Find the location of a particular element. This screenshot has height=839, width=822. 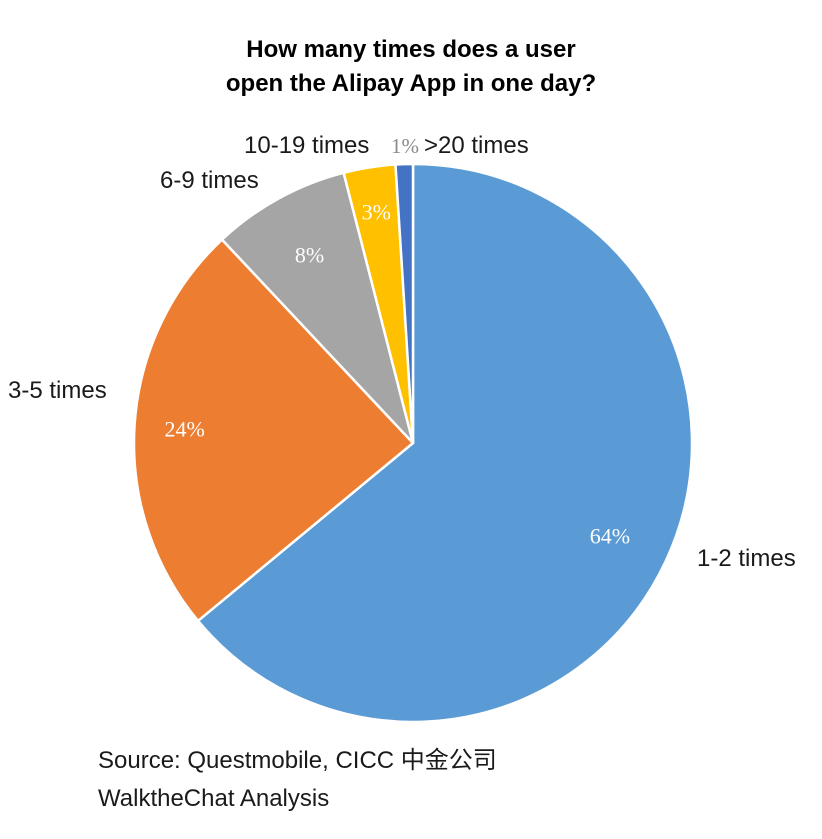

category-label-1-2-times: 1-2 times is located at coordinates (746, 558).